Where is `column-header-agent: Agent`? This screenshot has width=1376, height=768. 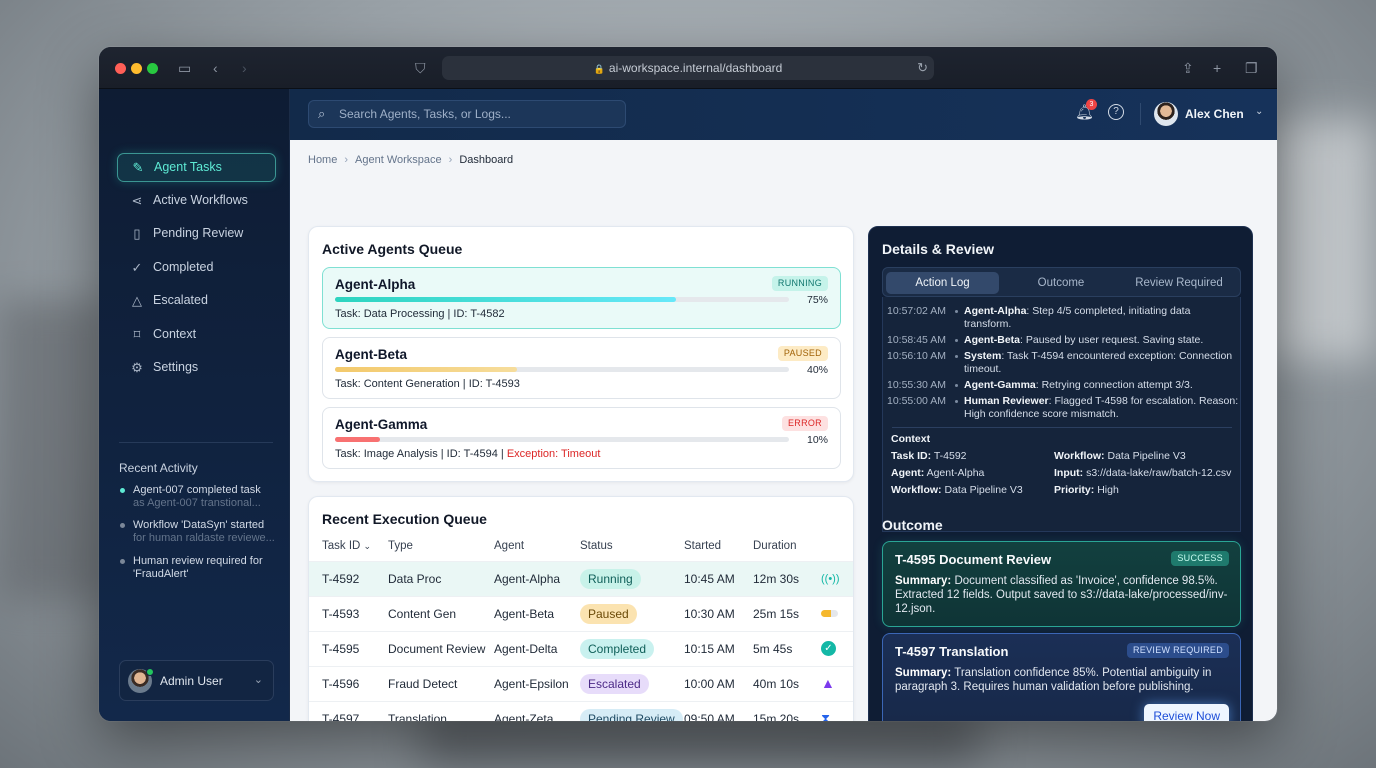 column-header-agent: Agent is located at coordinates (509, 546).